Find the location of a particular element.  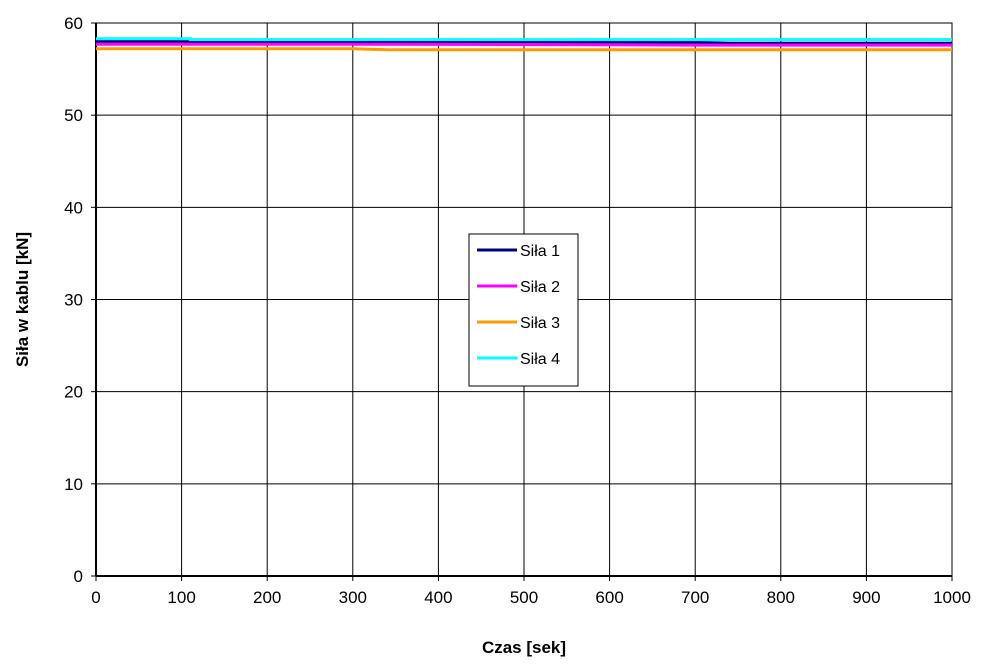

series-lines is located at coordinates (524, 44).